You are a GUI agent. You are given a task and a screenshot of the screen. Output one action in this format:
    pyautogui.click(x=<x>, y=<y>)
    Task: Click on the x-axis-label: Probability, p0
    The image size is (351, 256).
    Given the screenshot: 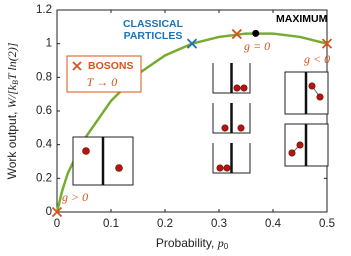 What is the action you would take?
    pyautogui.click(x=192, y=243)
    